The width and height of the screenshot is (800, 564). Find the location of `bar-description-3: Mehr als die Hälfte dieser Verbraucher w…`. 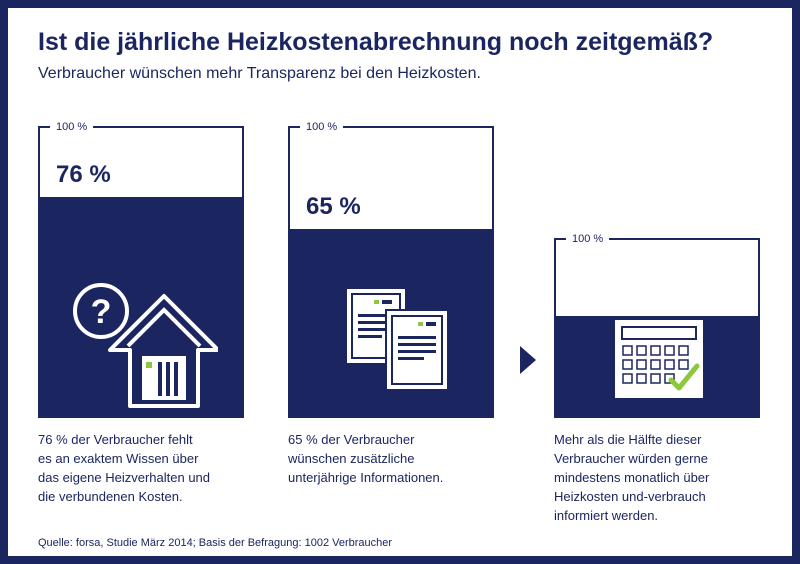

bar-description-3: Mehr als die Hälfte dieser Verbraucher w… is located at coordinates (631, 477).